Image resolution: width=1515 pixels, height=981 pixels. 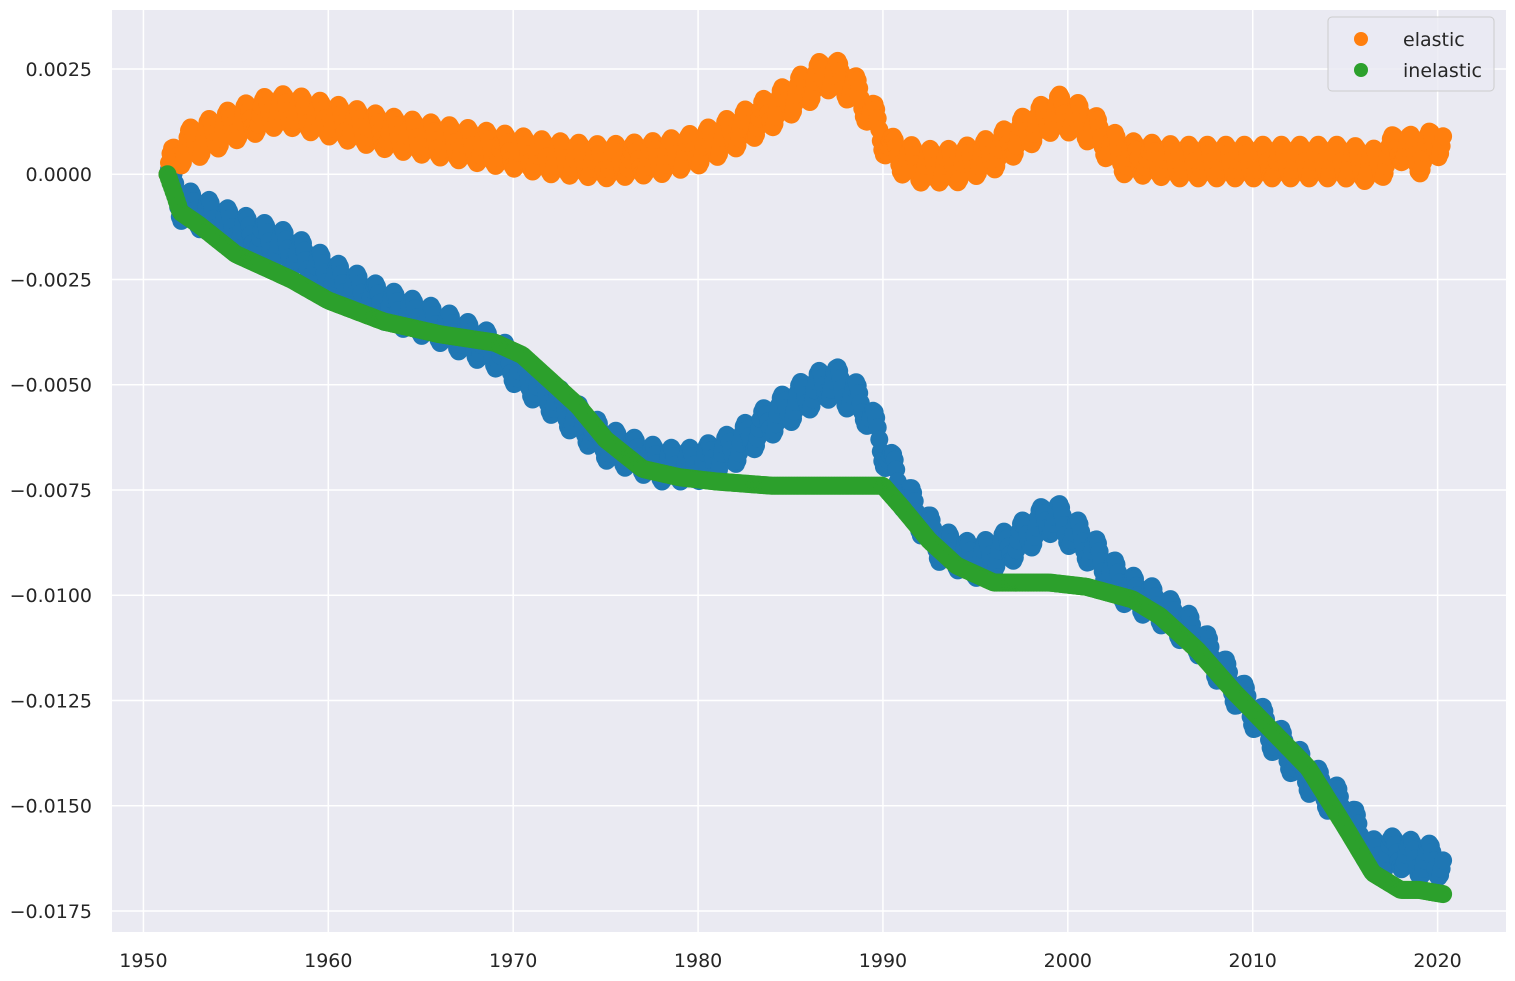 I want to click on y-tick-label: −0.0100, so click(x=51, y=596).